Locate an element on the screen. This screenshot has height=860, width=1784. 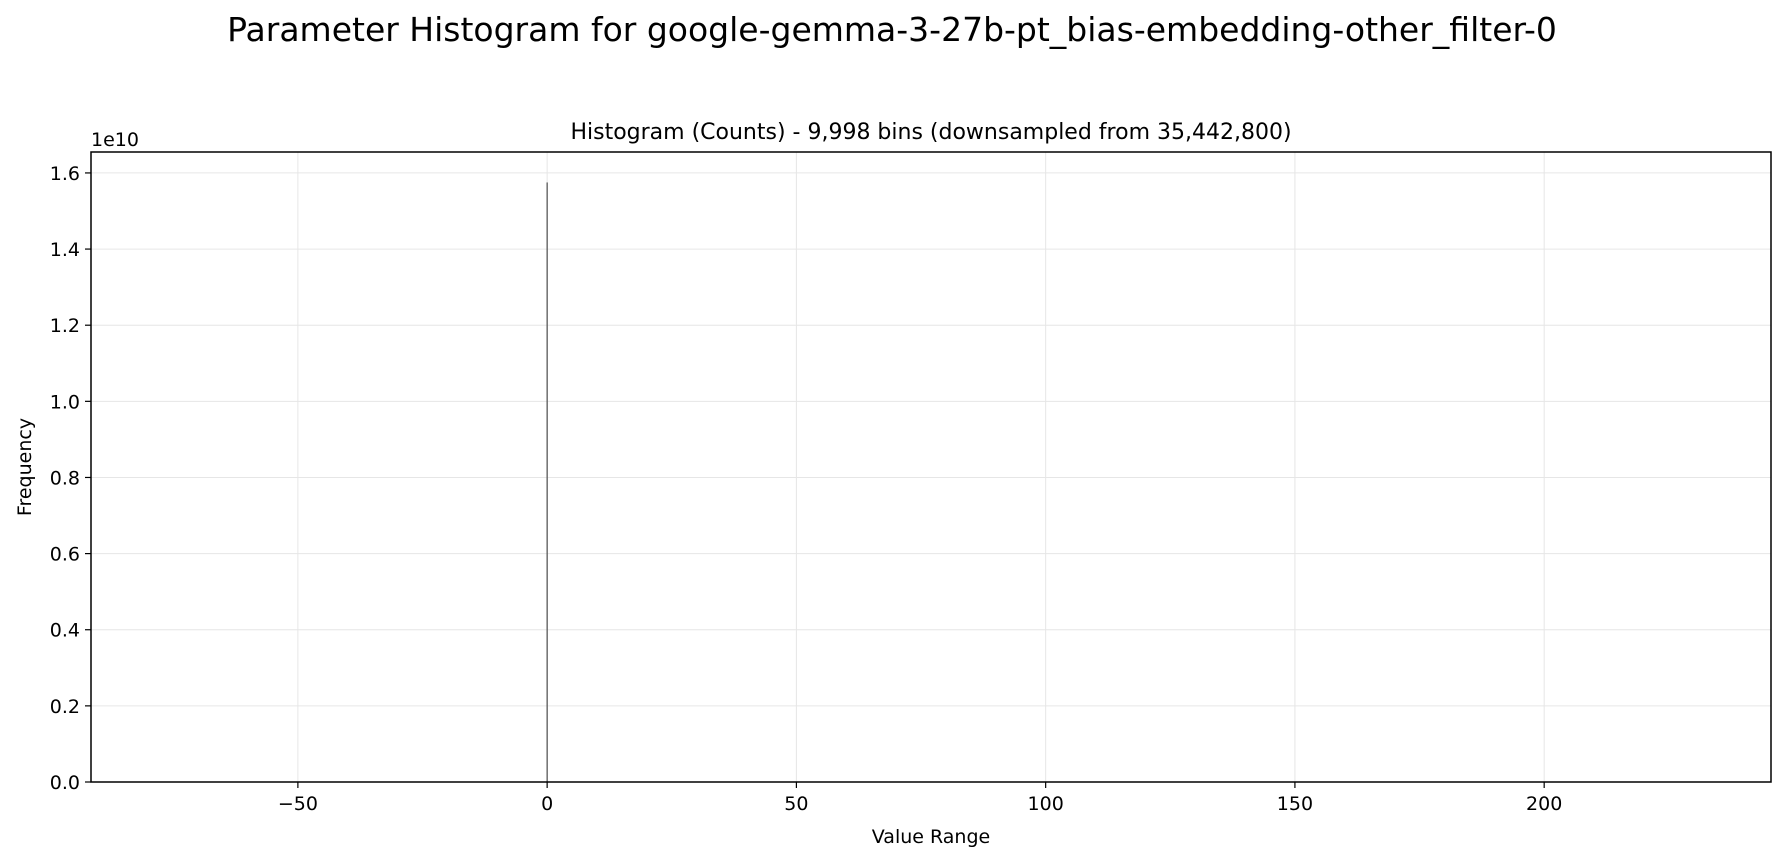
y-tick-label: 0.0 is located at coordinates (65, 783).